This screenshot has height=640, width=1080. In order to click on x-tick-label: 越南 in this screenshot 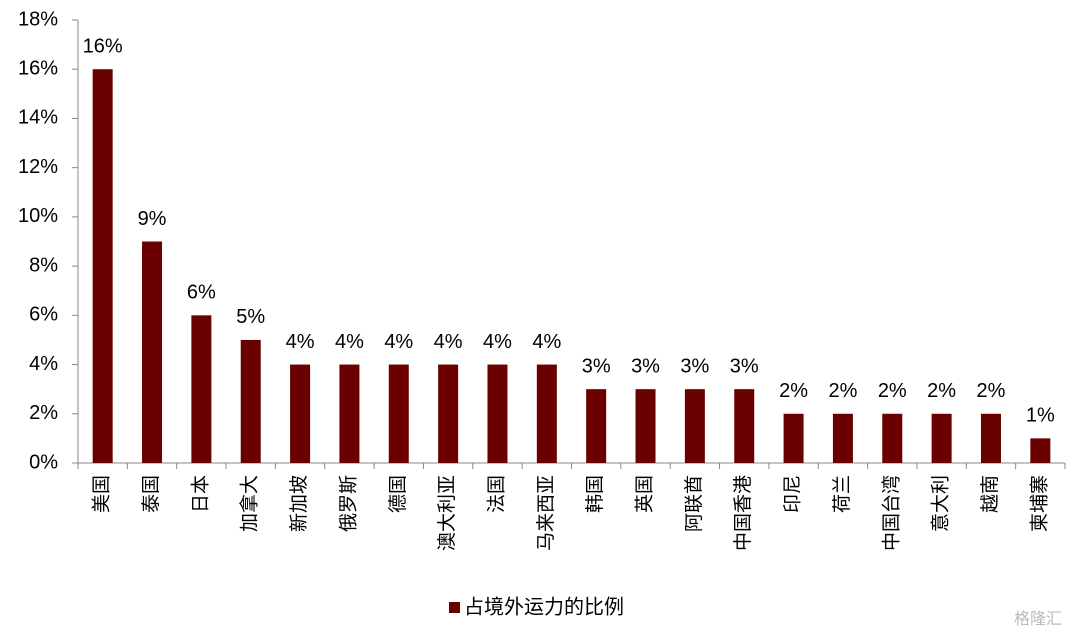, I will do `click(990, 494)`.